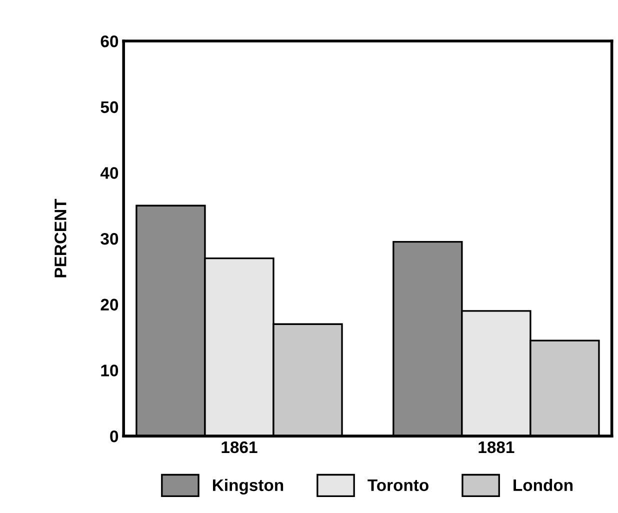 The height and width of the screenshot is (513, 618). Describe the element at coordinates (109, 238) in the screenshot. I see `y-tick-label: 30` at that location.